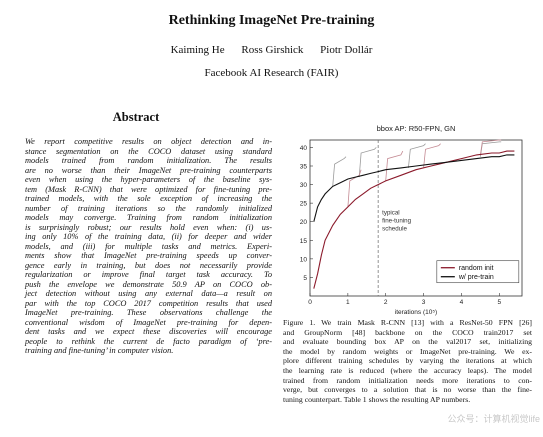 The width and height of the screenshot is (543, 437). I want to click on watermark: 公众号：计算机视觉life, so click(493, 419).